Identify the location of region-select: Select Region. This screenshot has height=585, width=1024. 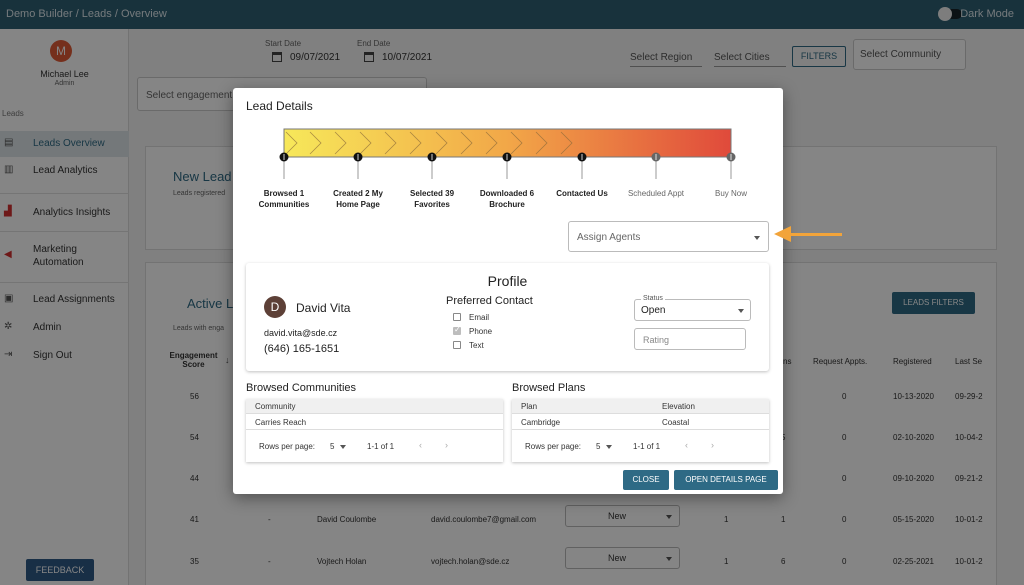
(666, 59).